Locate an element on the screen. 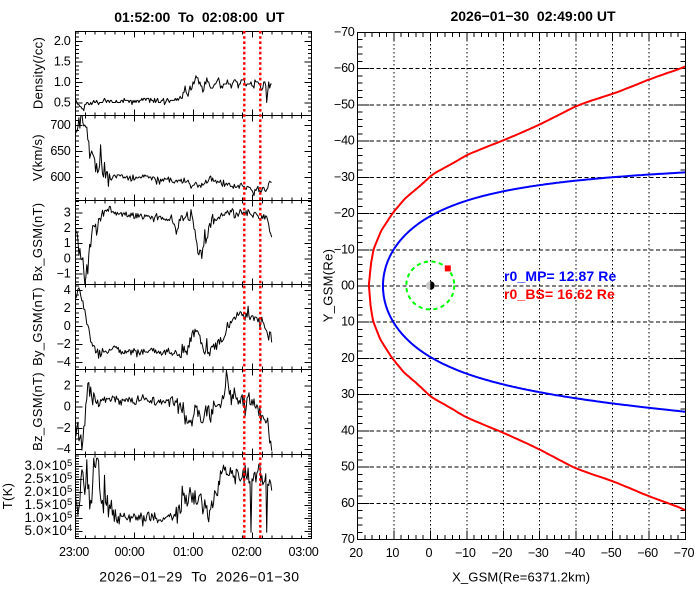  svg-text: 50 is located at coordinates (348, 467).